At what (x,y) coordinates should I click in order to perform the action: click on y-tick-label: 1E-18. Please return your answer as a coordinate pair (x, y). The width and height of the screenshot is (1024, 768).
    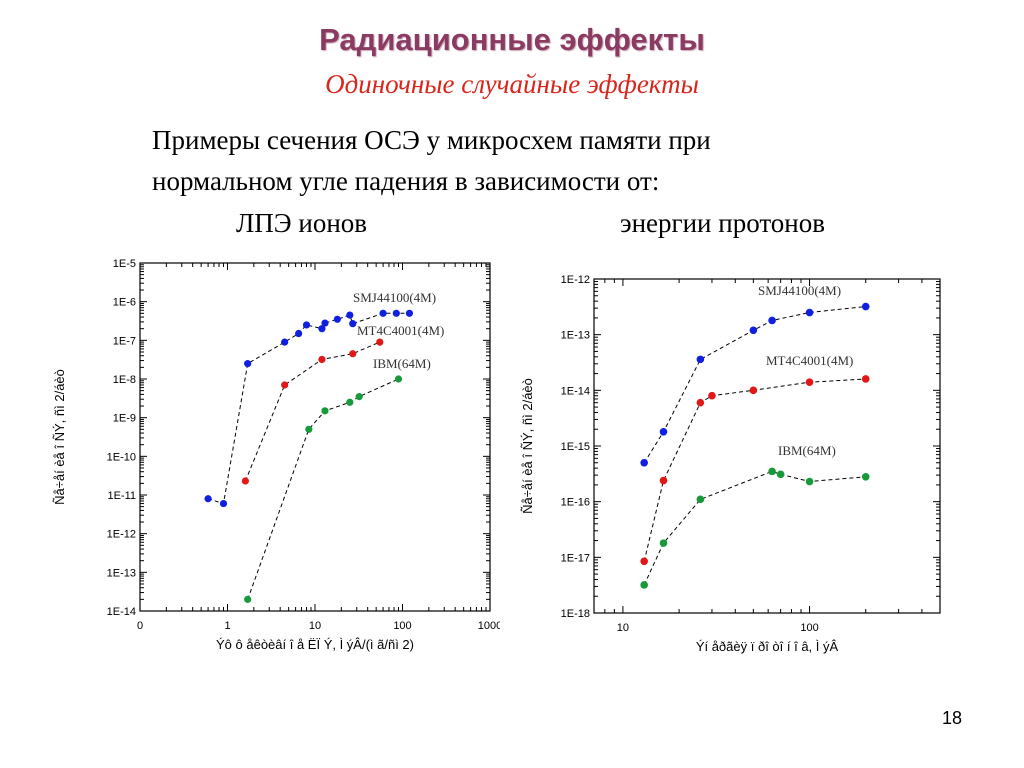
    Looking at the image, I should click on (575, 614).